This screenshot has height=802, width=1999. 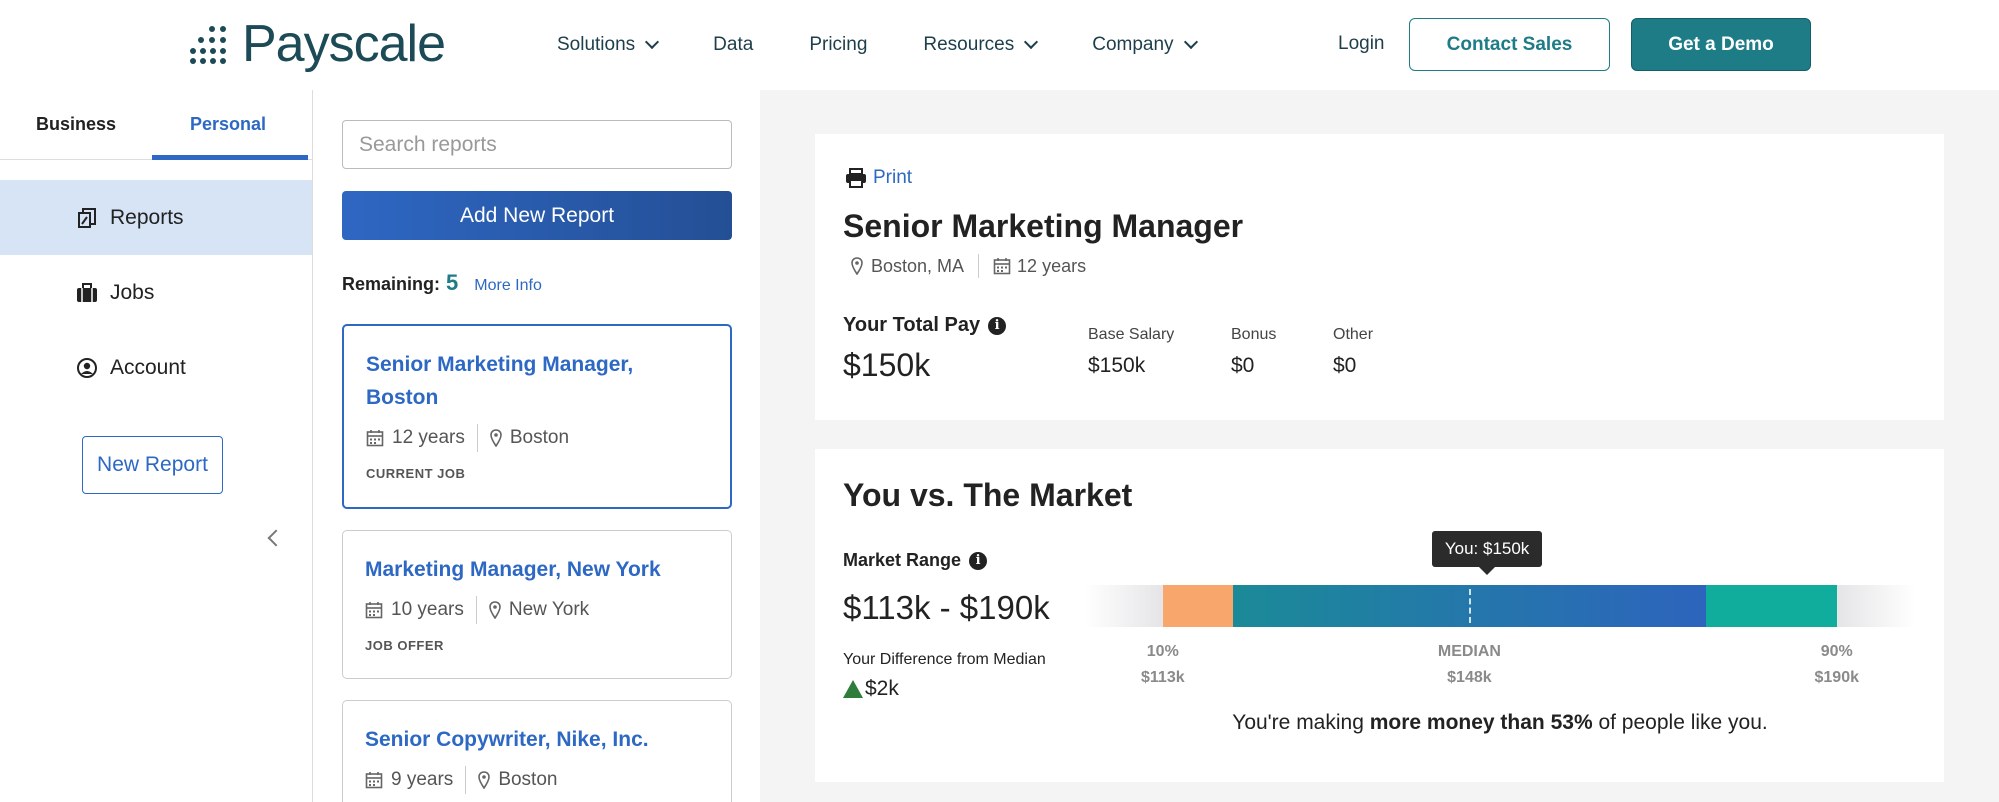 I want to click on range-segment-high, so click(x=1771, y=606).